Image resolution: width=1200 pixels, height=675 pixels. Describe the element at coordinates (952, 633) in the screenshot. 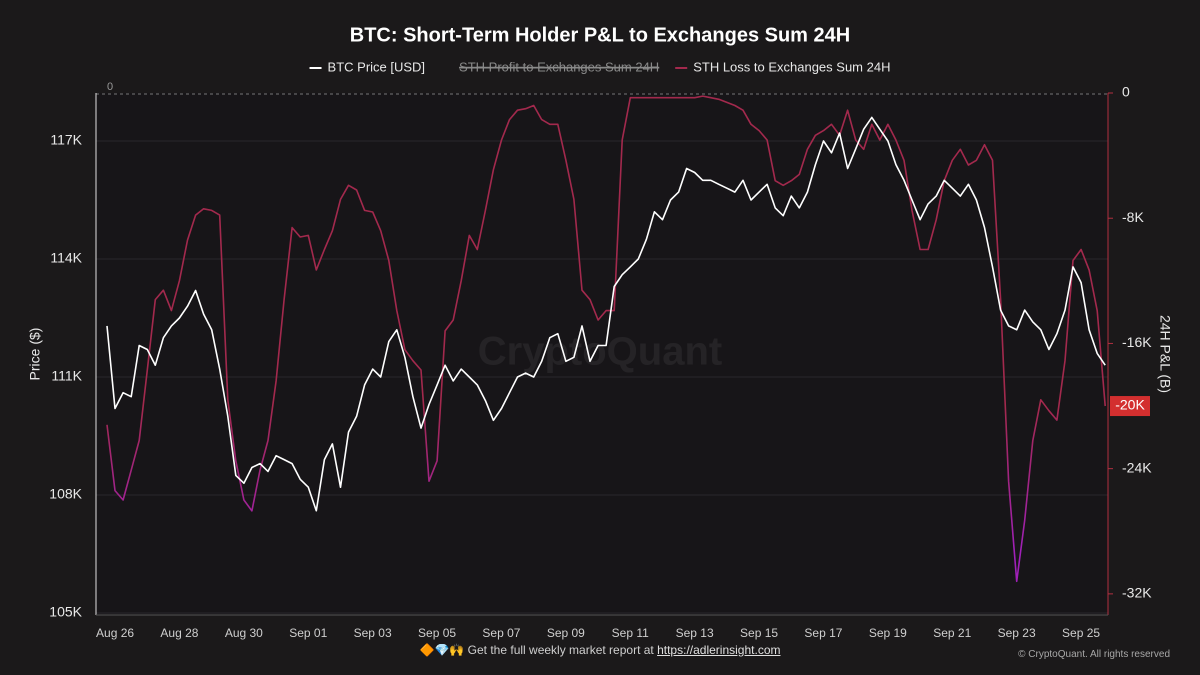

I see `x-tick-label: Sep 21` at that location.